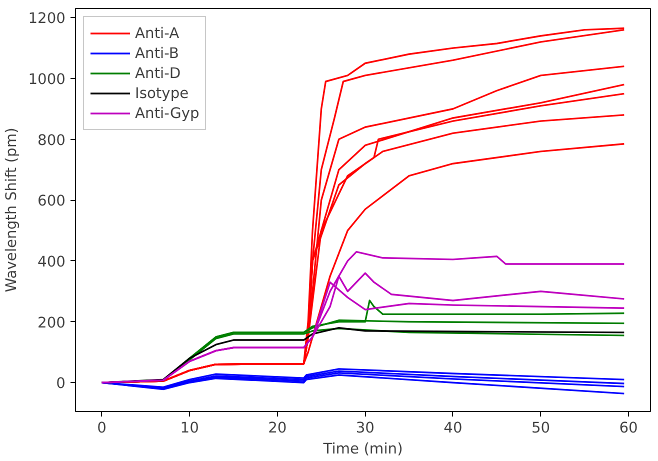 The height and width of the screenshot is (461, 658). Describe the element at coordinates (628, 428) in the screenshot. I see `x-tick-label: 60` at that location.